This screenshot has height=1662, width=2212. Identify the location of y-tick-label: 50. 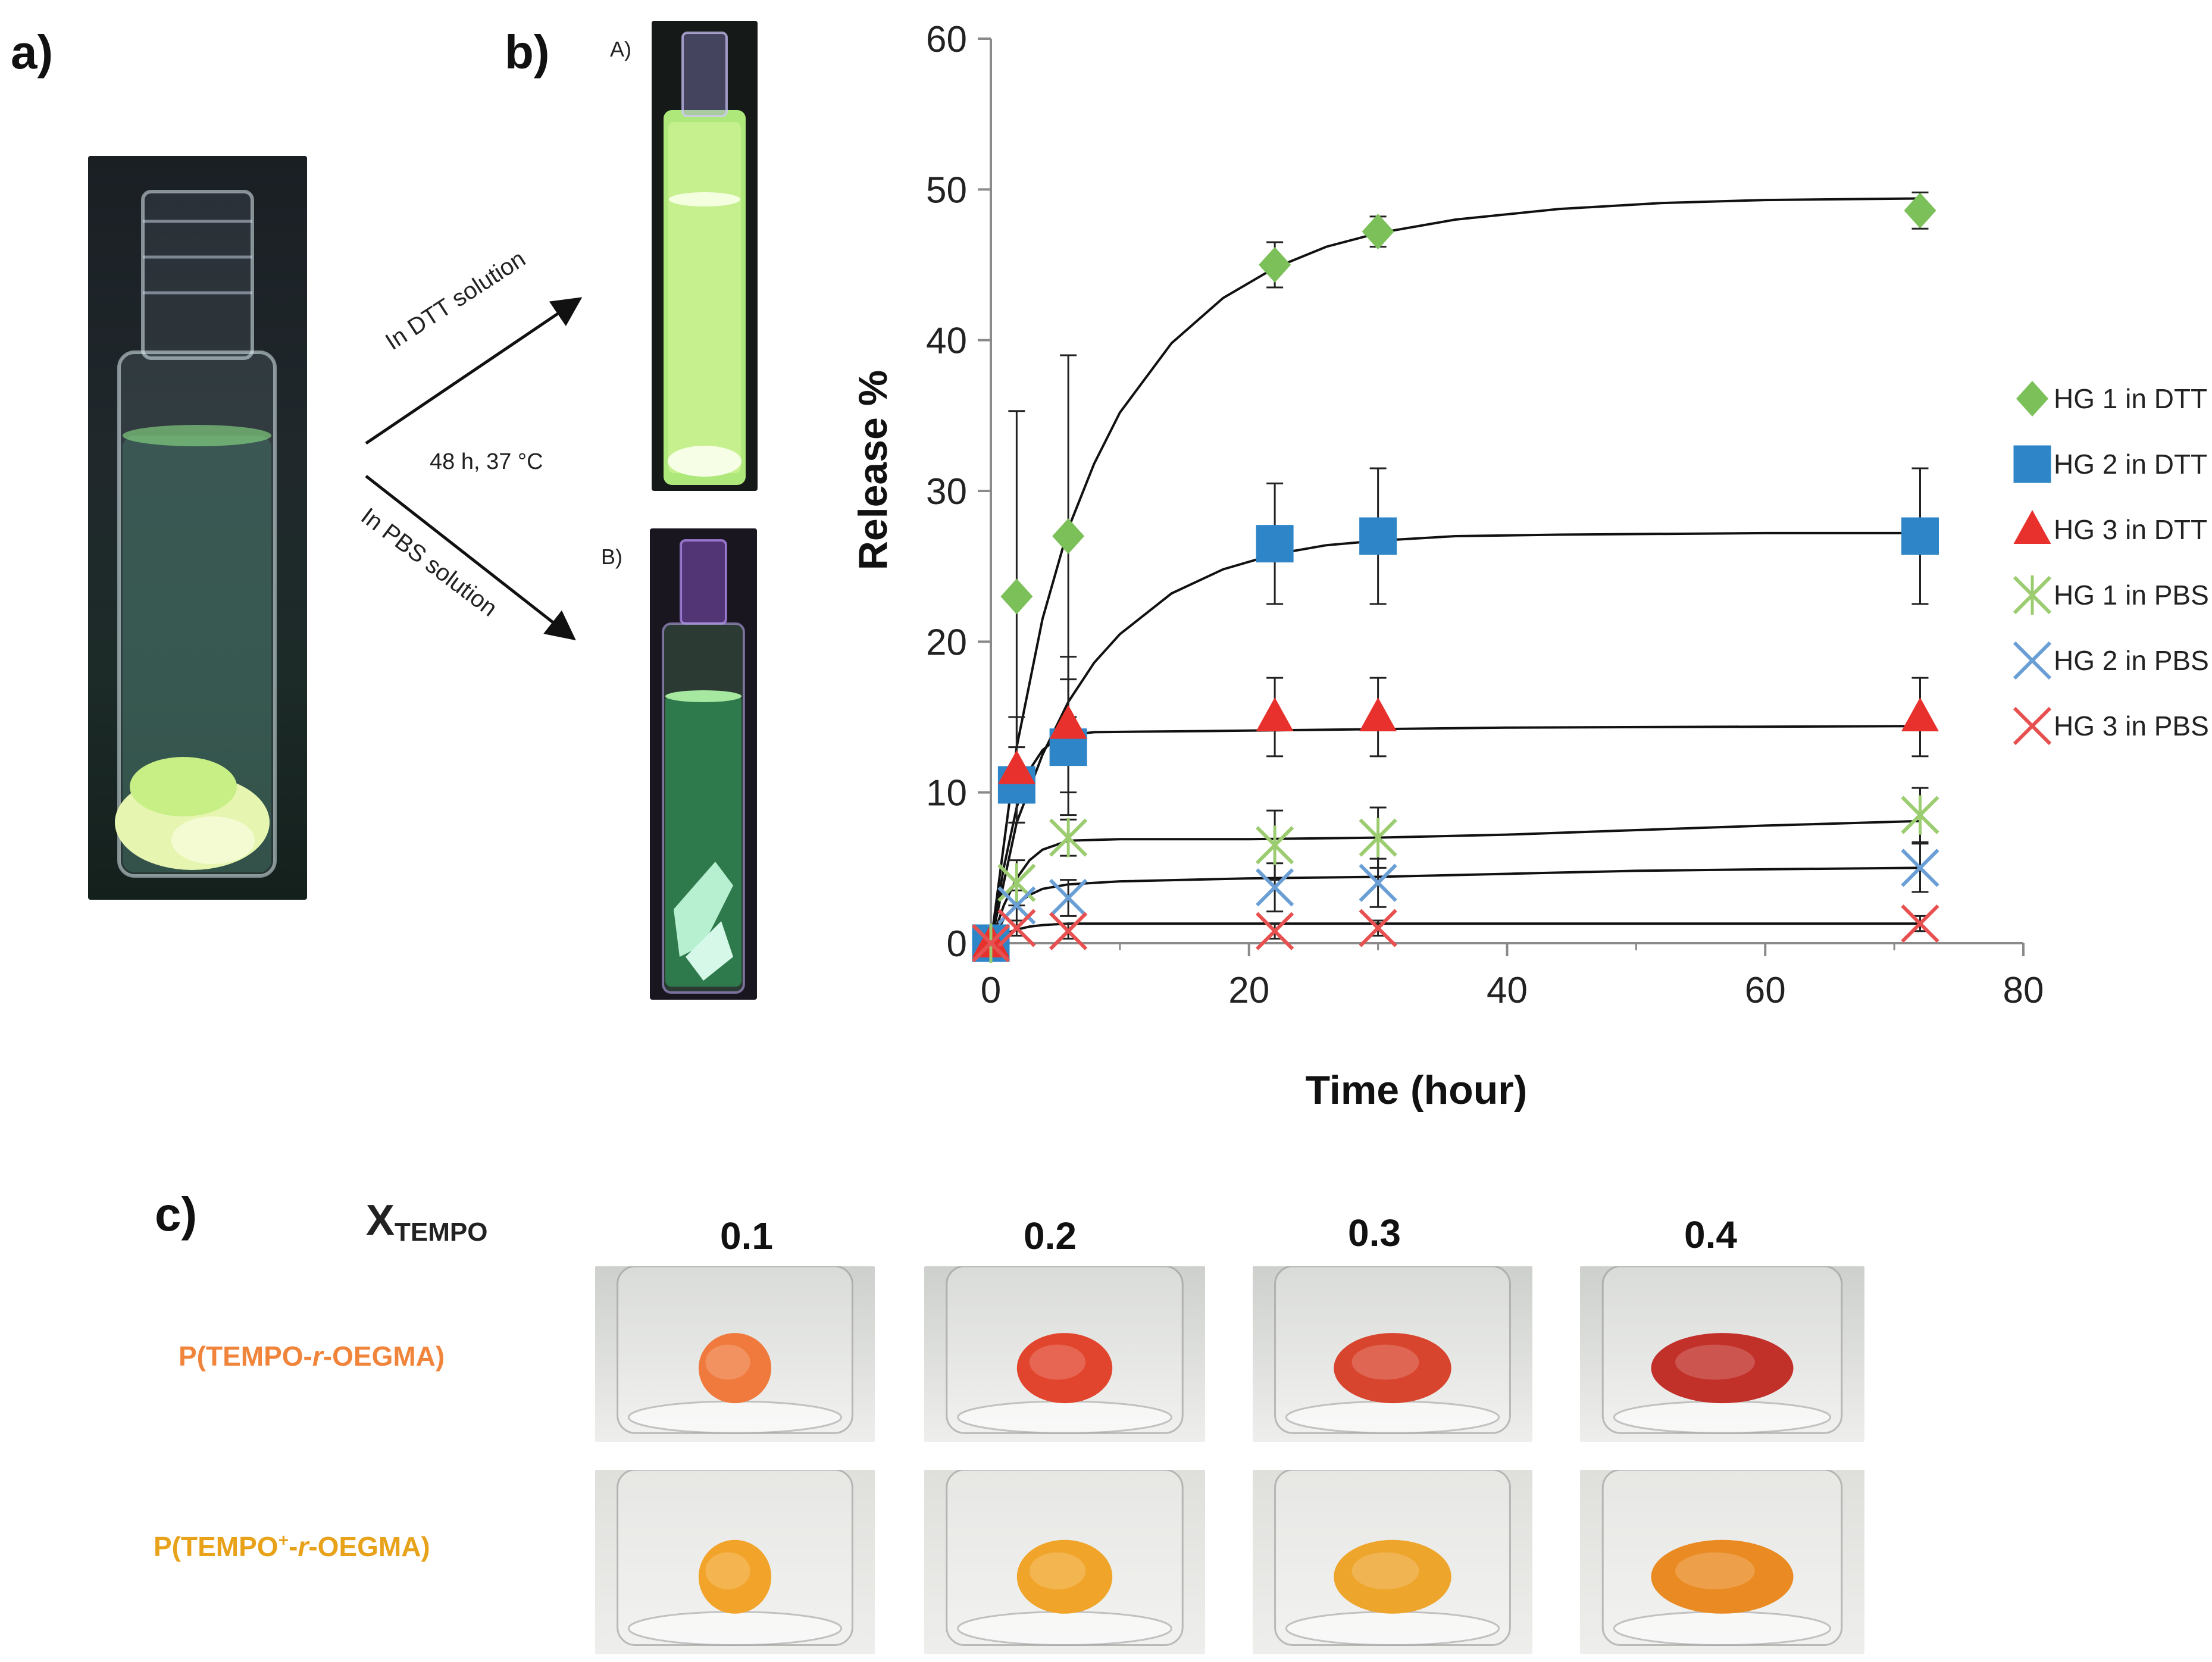
(946, 190).